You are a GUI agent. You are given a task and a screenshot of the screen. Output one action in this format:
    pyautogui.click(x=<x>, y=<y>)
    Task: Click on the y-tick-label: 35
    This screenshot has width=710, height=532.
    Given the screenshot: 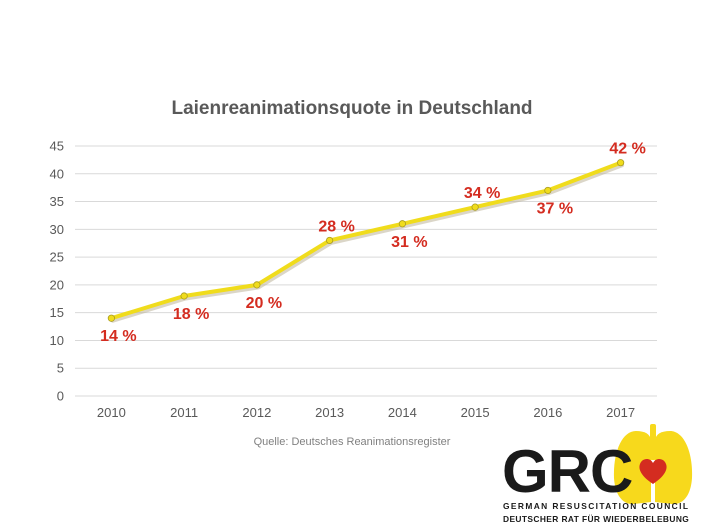 What is the action you would take?
    pyautogui.click(x=57, y=201)
    